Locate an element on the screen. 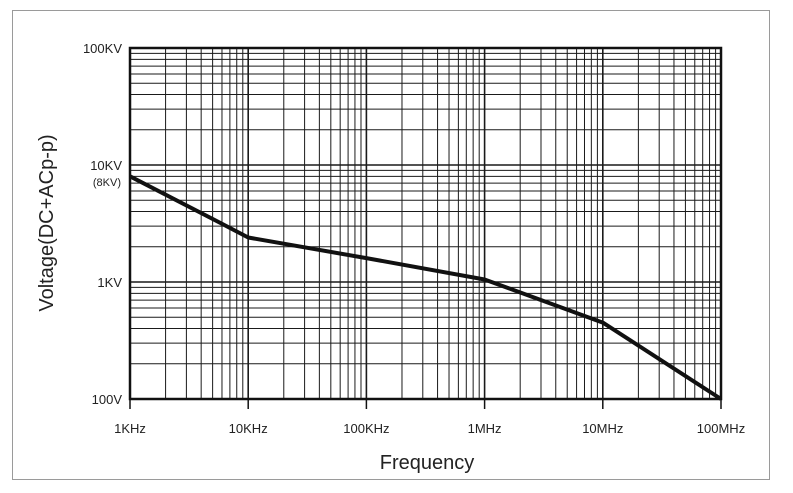 The image size is (793, 493). x-tick-label: 10MHz is located at coordinates (602, 428).